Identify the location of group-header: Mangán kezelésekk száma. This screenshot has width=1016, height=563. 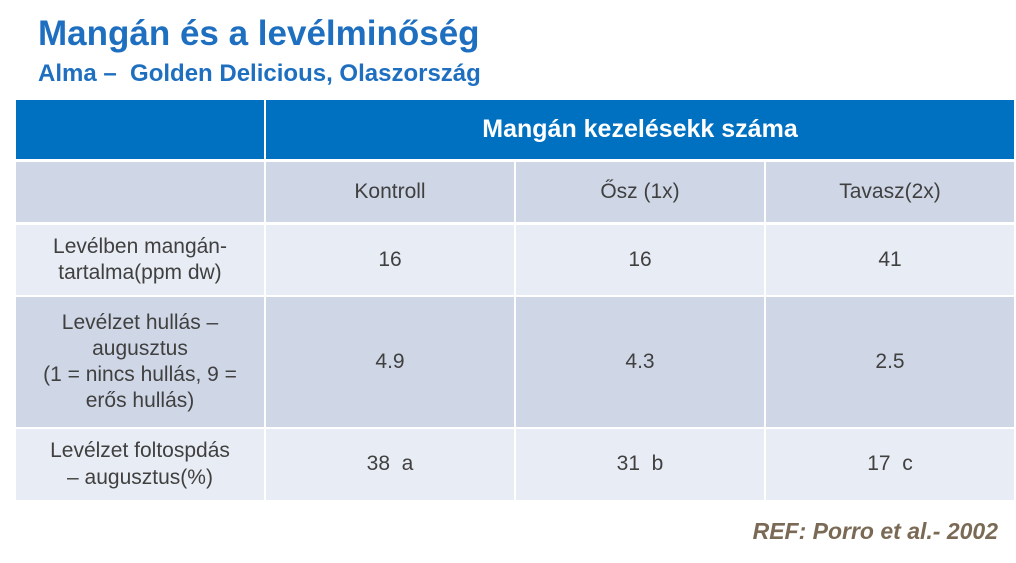
(640, 129).